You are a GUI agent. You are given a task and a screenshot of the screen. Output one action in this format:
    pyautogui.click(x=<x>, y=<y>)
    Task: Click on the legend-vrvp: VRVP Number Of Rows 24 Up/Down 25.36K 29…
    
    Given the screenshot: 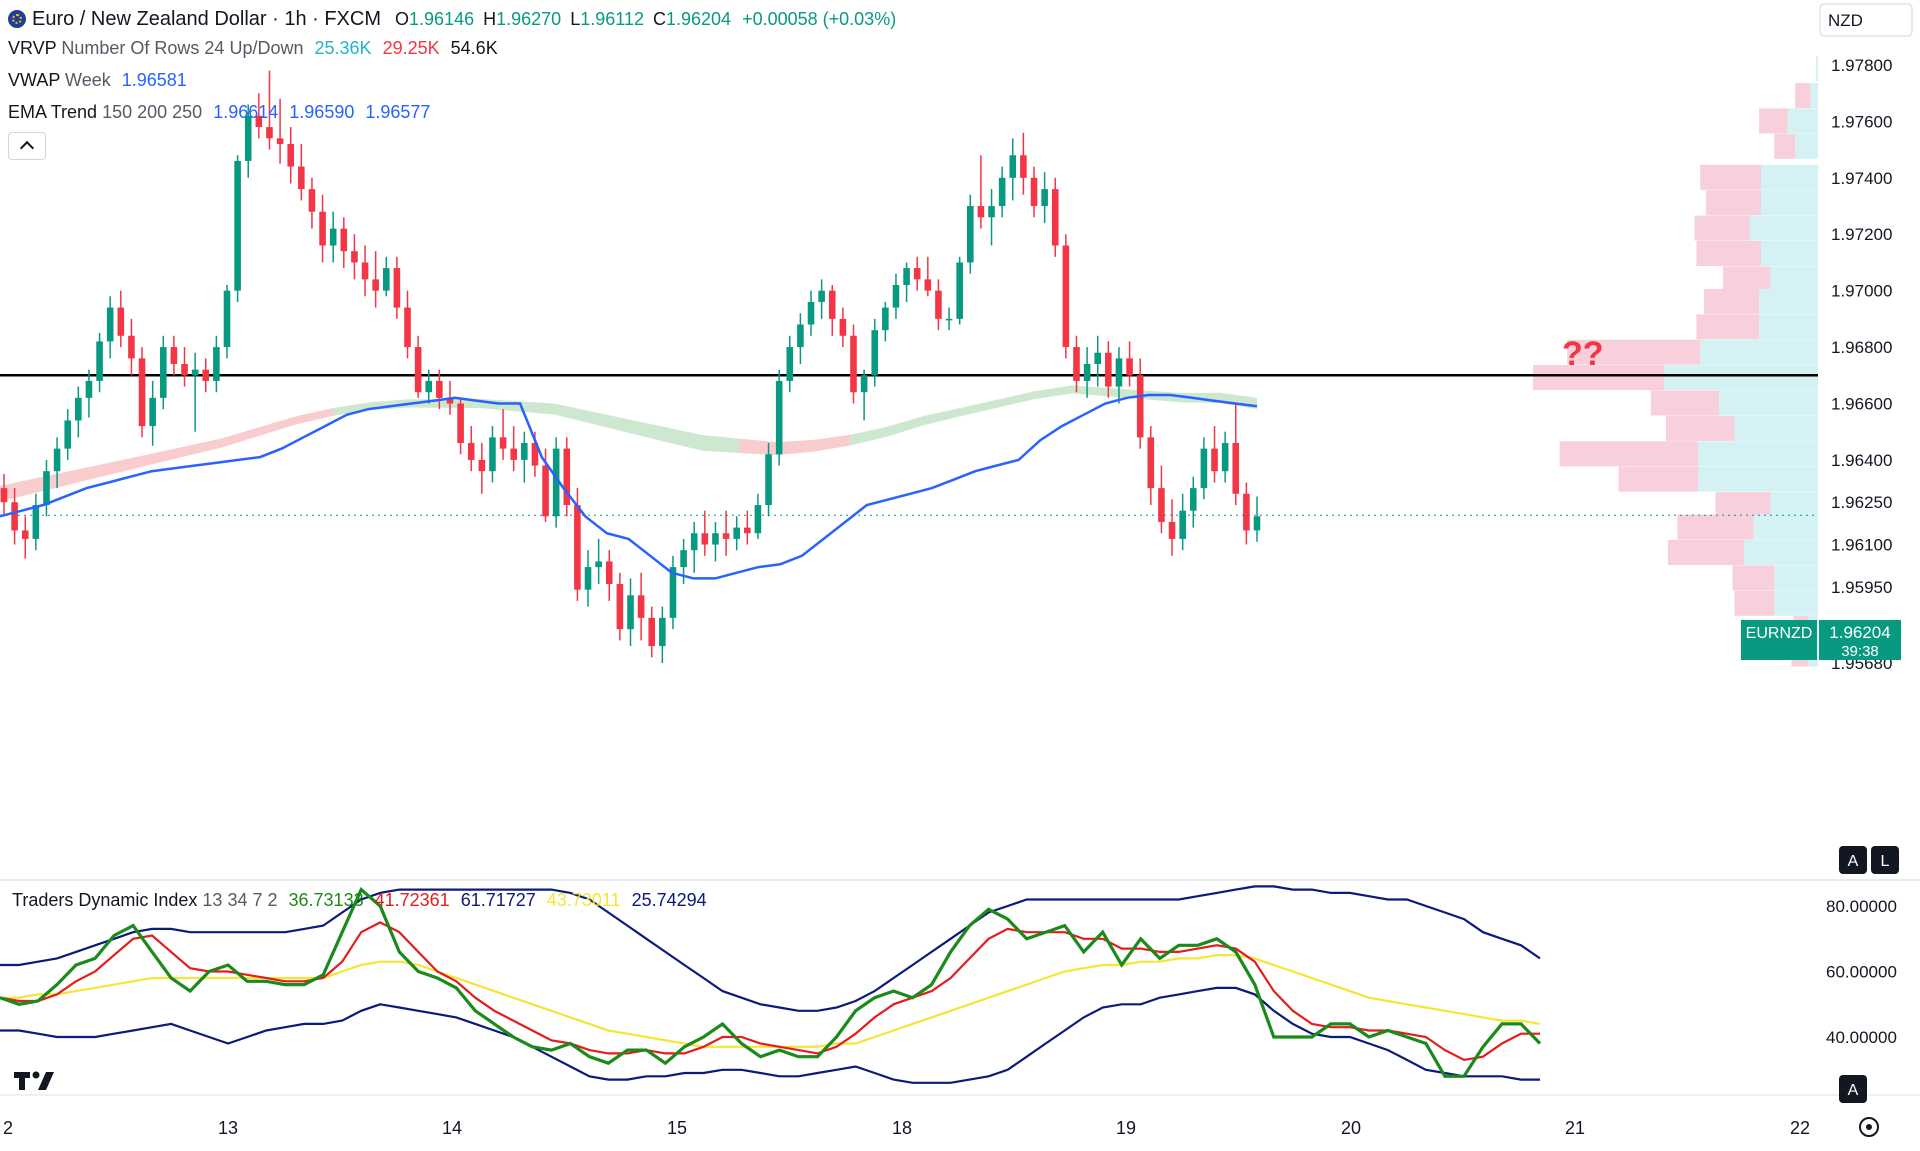 What is the action you would take?
    pyautogui.click(x=452, y=48)
    